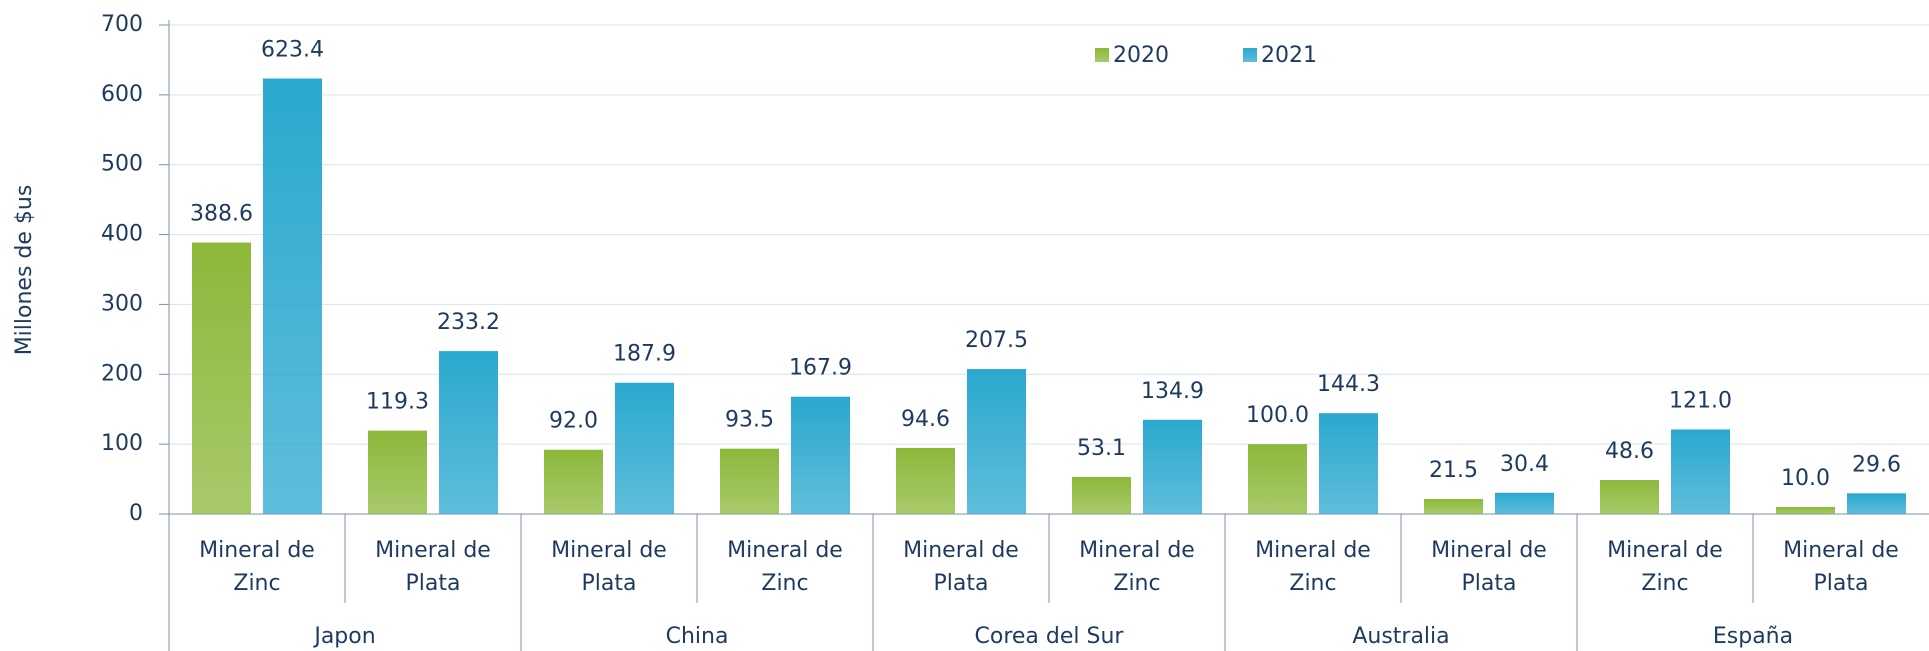 Image resolution: width=1929 pixels, height=651 pixels. What do you see at coordinates (1876, 464) in the screenshot?
I see `value-label: 29.6` at bounding box center [1876, 464].